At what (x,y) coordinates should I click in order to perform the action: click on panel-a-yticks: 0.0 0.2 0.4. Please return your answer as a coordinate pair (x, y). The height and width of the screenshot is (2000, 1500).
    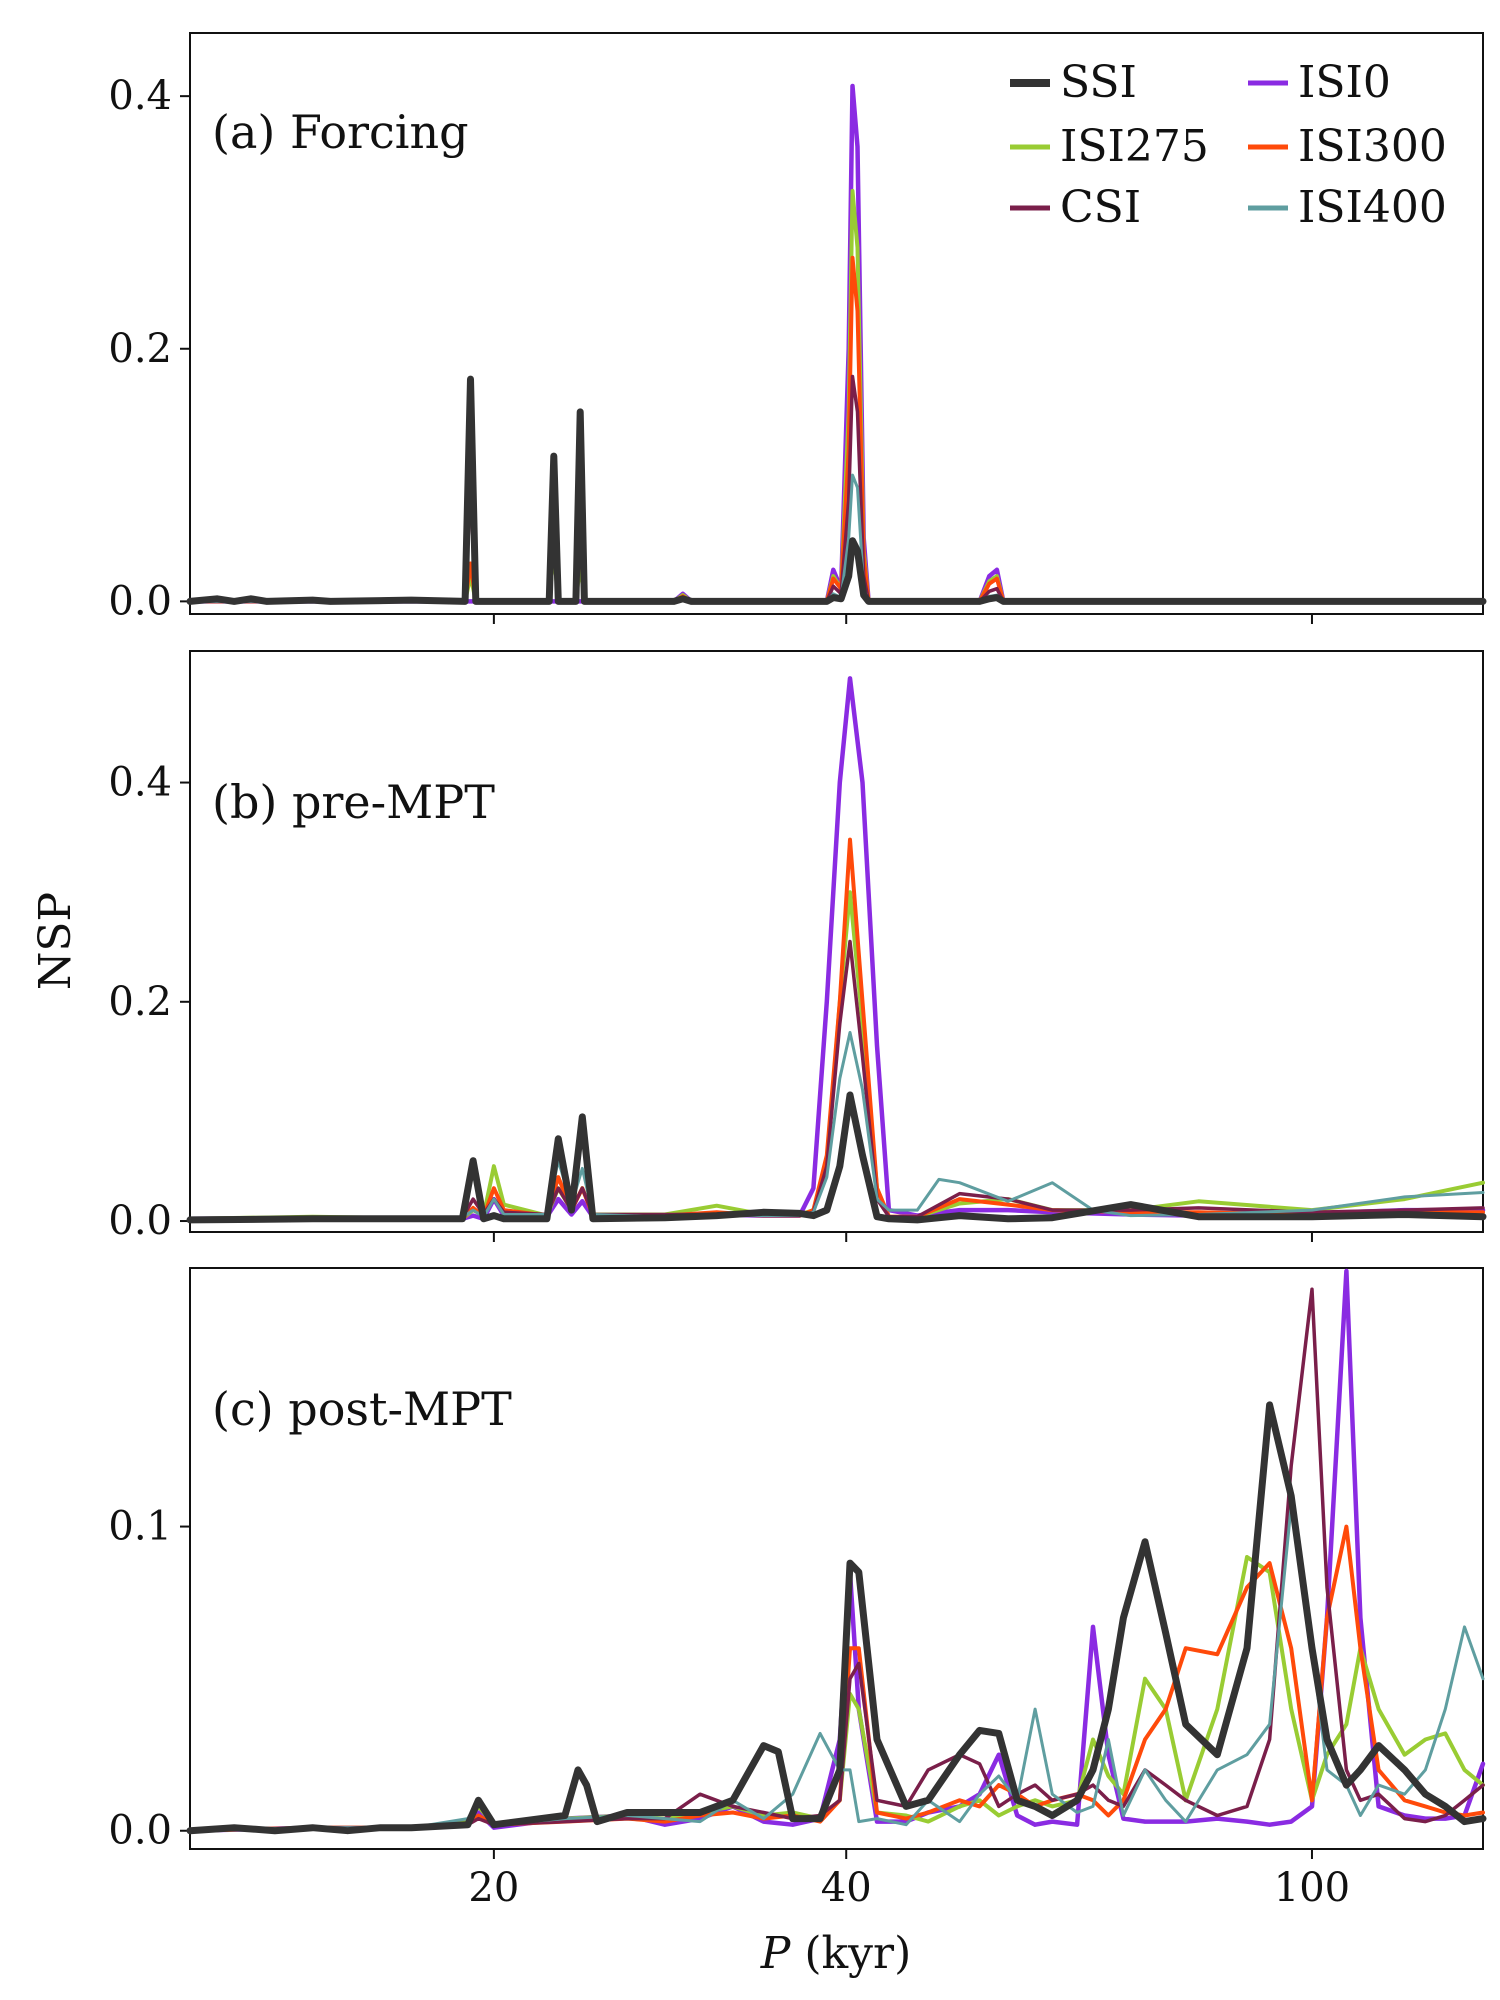
    Looking at the image, I should click on (149, 348).